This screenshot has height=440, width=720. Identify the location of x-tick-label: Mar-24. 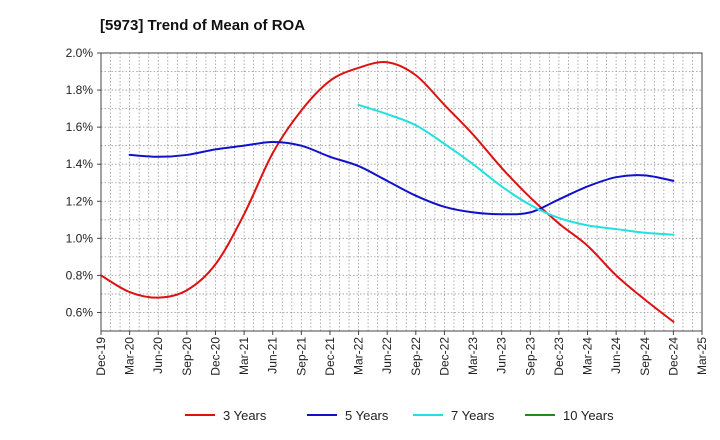
(588, 356).